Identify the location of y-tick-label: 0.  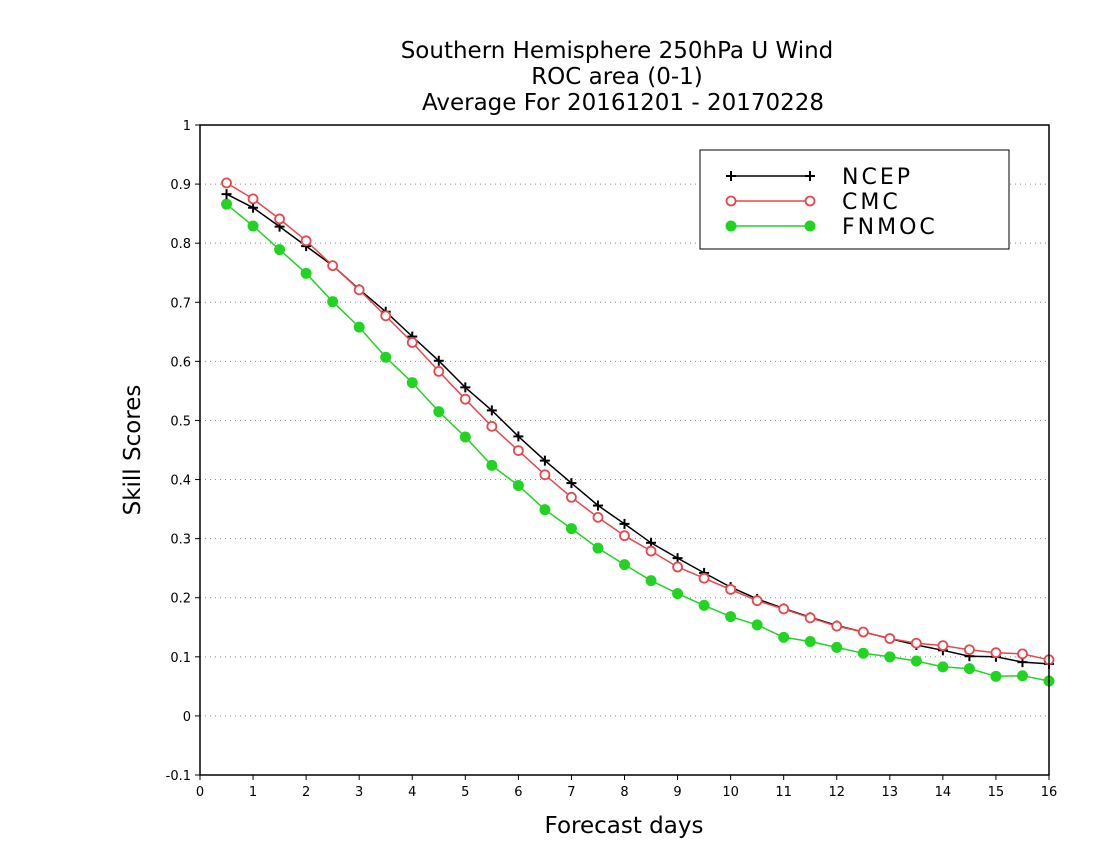
(187, 717).